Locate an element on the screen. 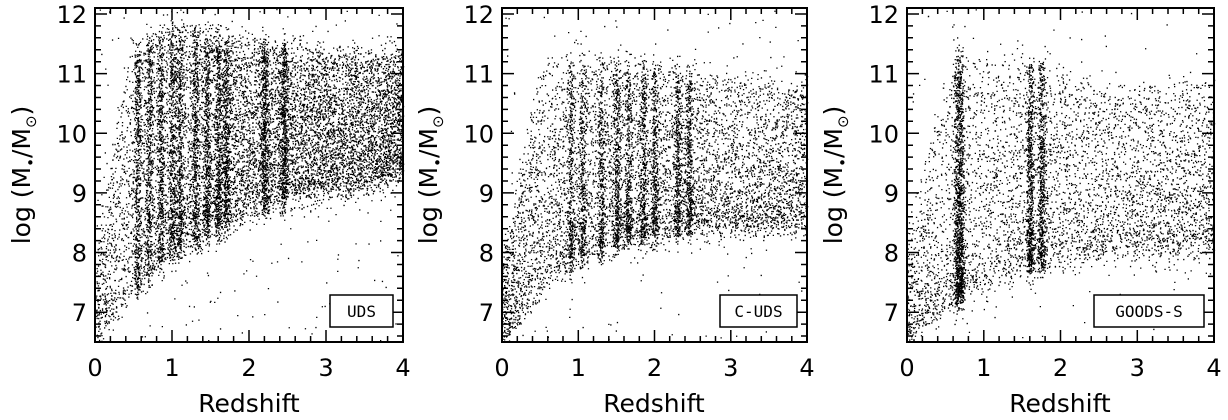  y-tick-labels-uds: 7 8 9 10 11 12 is located at coordinates (71, 164).